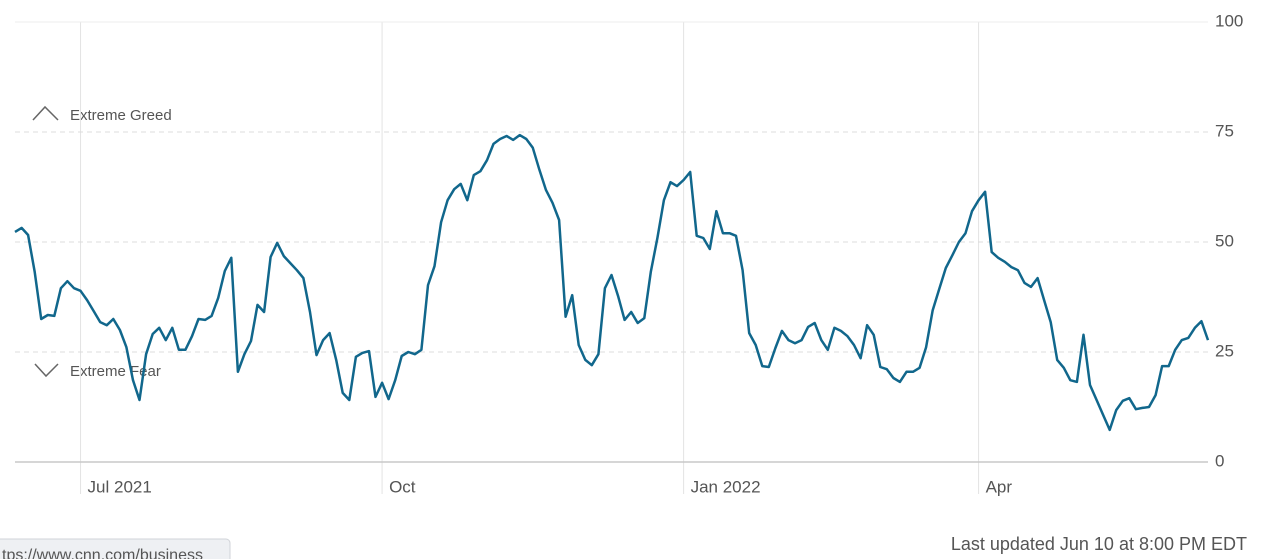  I want to click on fear-icon, so click(46, 370).